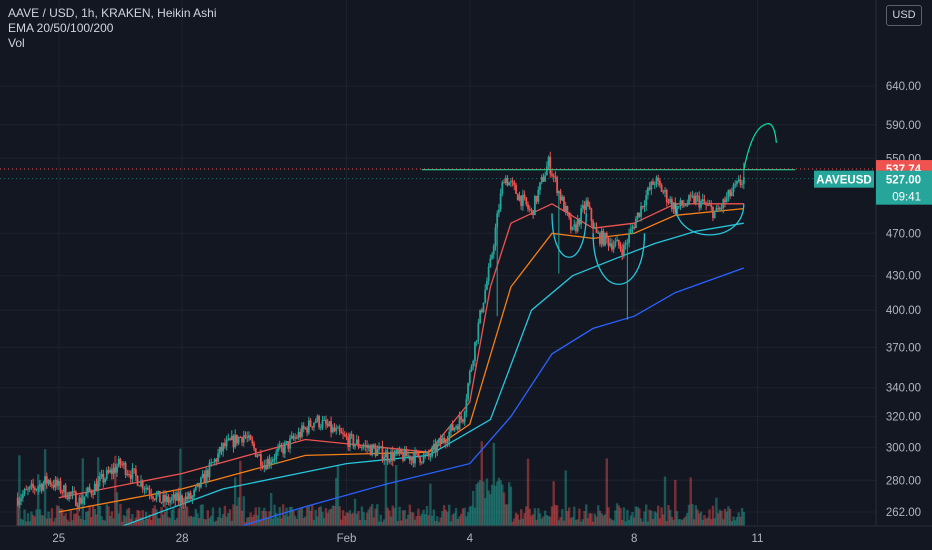  What do you see at coordinates (904, 15) in the screenshot?
I see `currency-button: USD` at bounding box center [904, 15].